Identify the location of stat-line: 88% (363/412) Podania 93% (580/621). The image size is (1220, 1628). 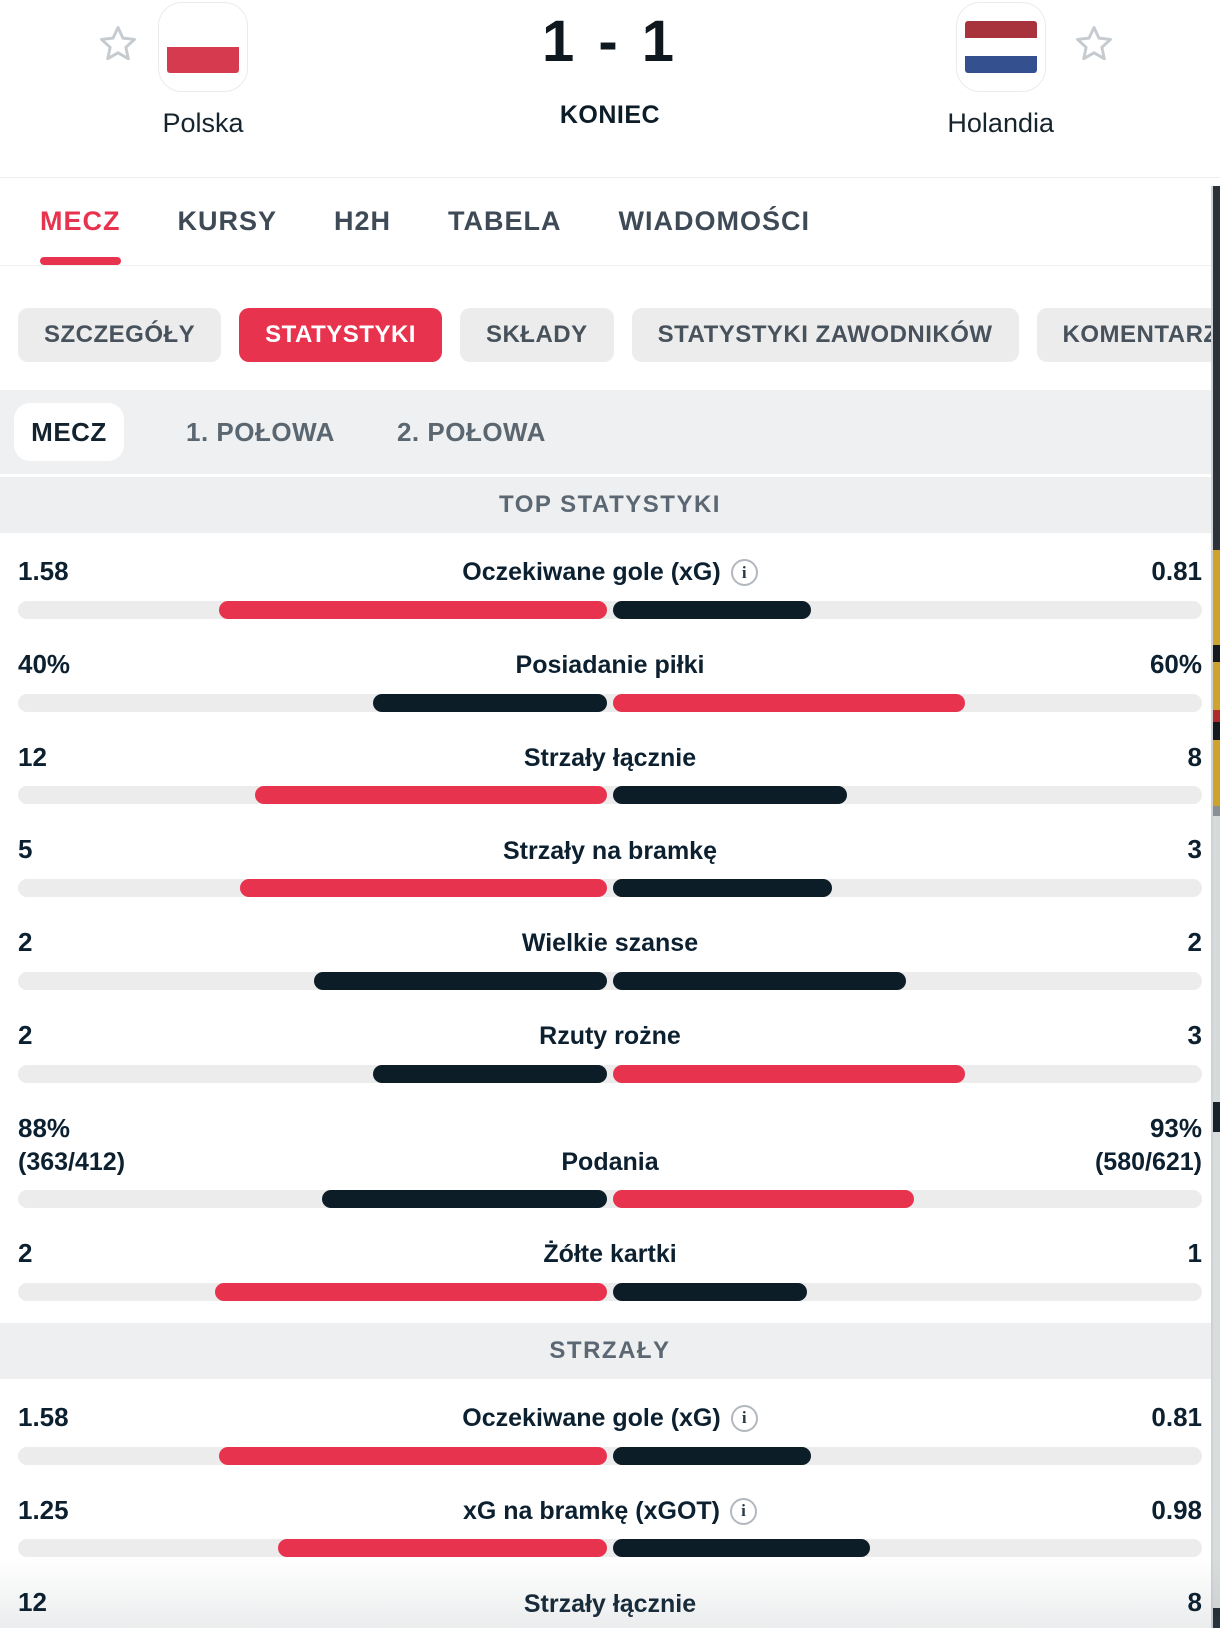
(610, 1145).